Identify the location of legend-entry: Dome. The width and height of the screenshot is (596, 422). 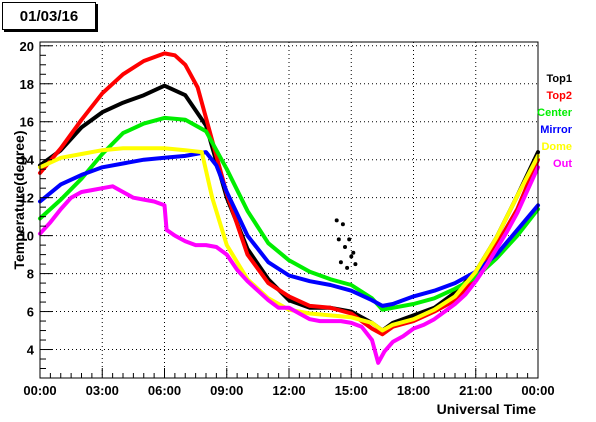
(556, 147).